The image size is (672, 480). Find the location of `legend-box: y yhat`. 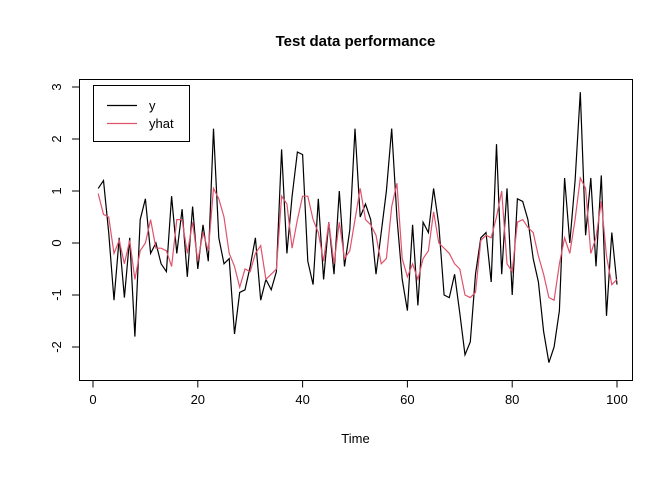

legend-box: y yhat is located at coordinates (141, 113).